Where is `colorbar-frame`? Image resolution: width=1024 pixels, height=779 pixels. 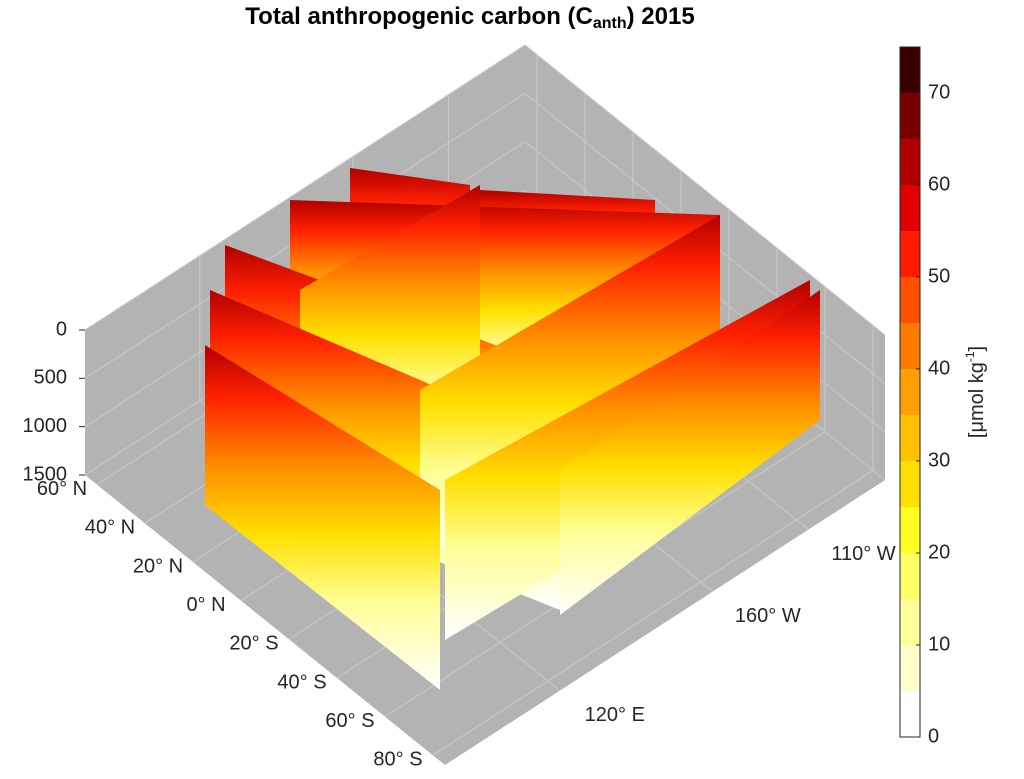
colorbar-frame is located at coordinates (910, 392).